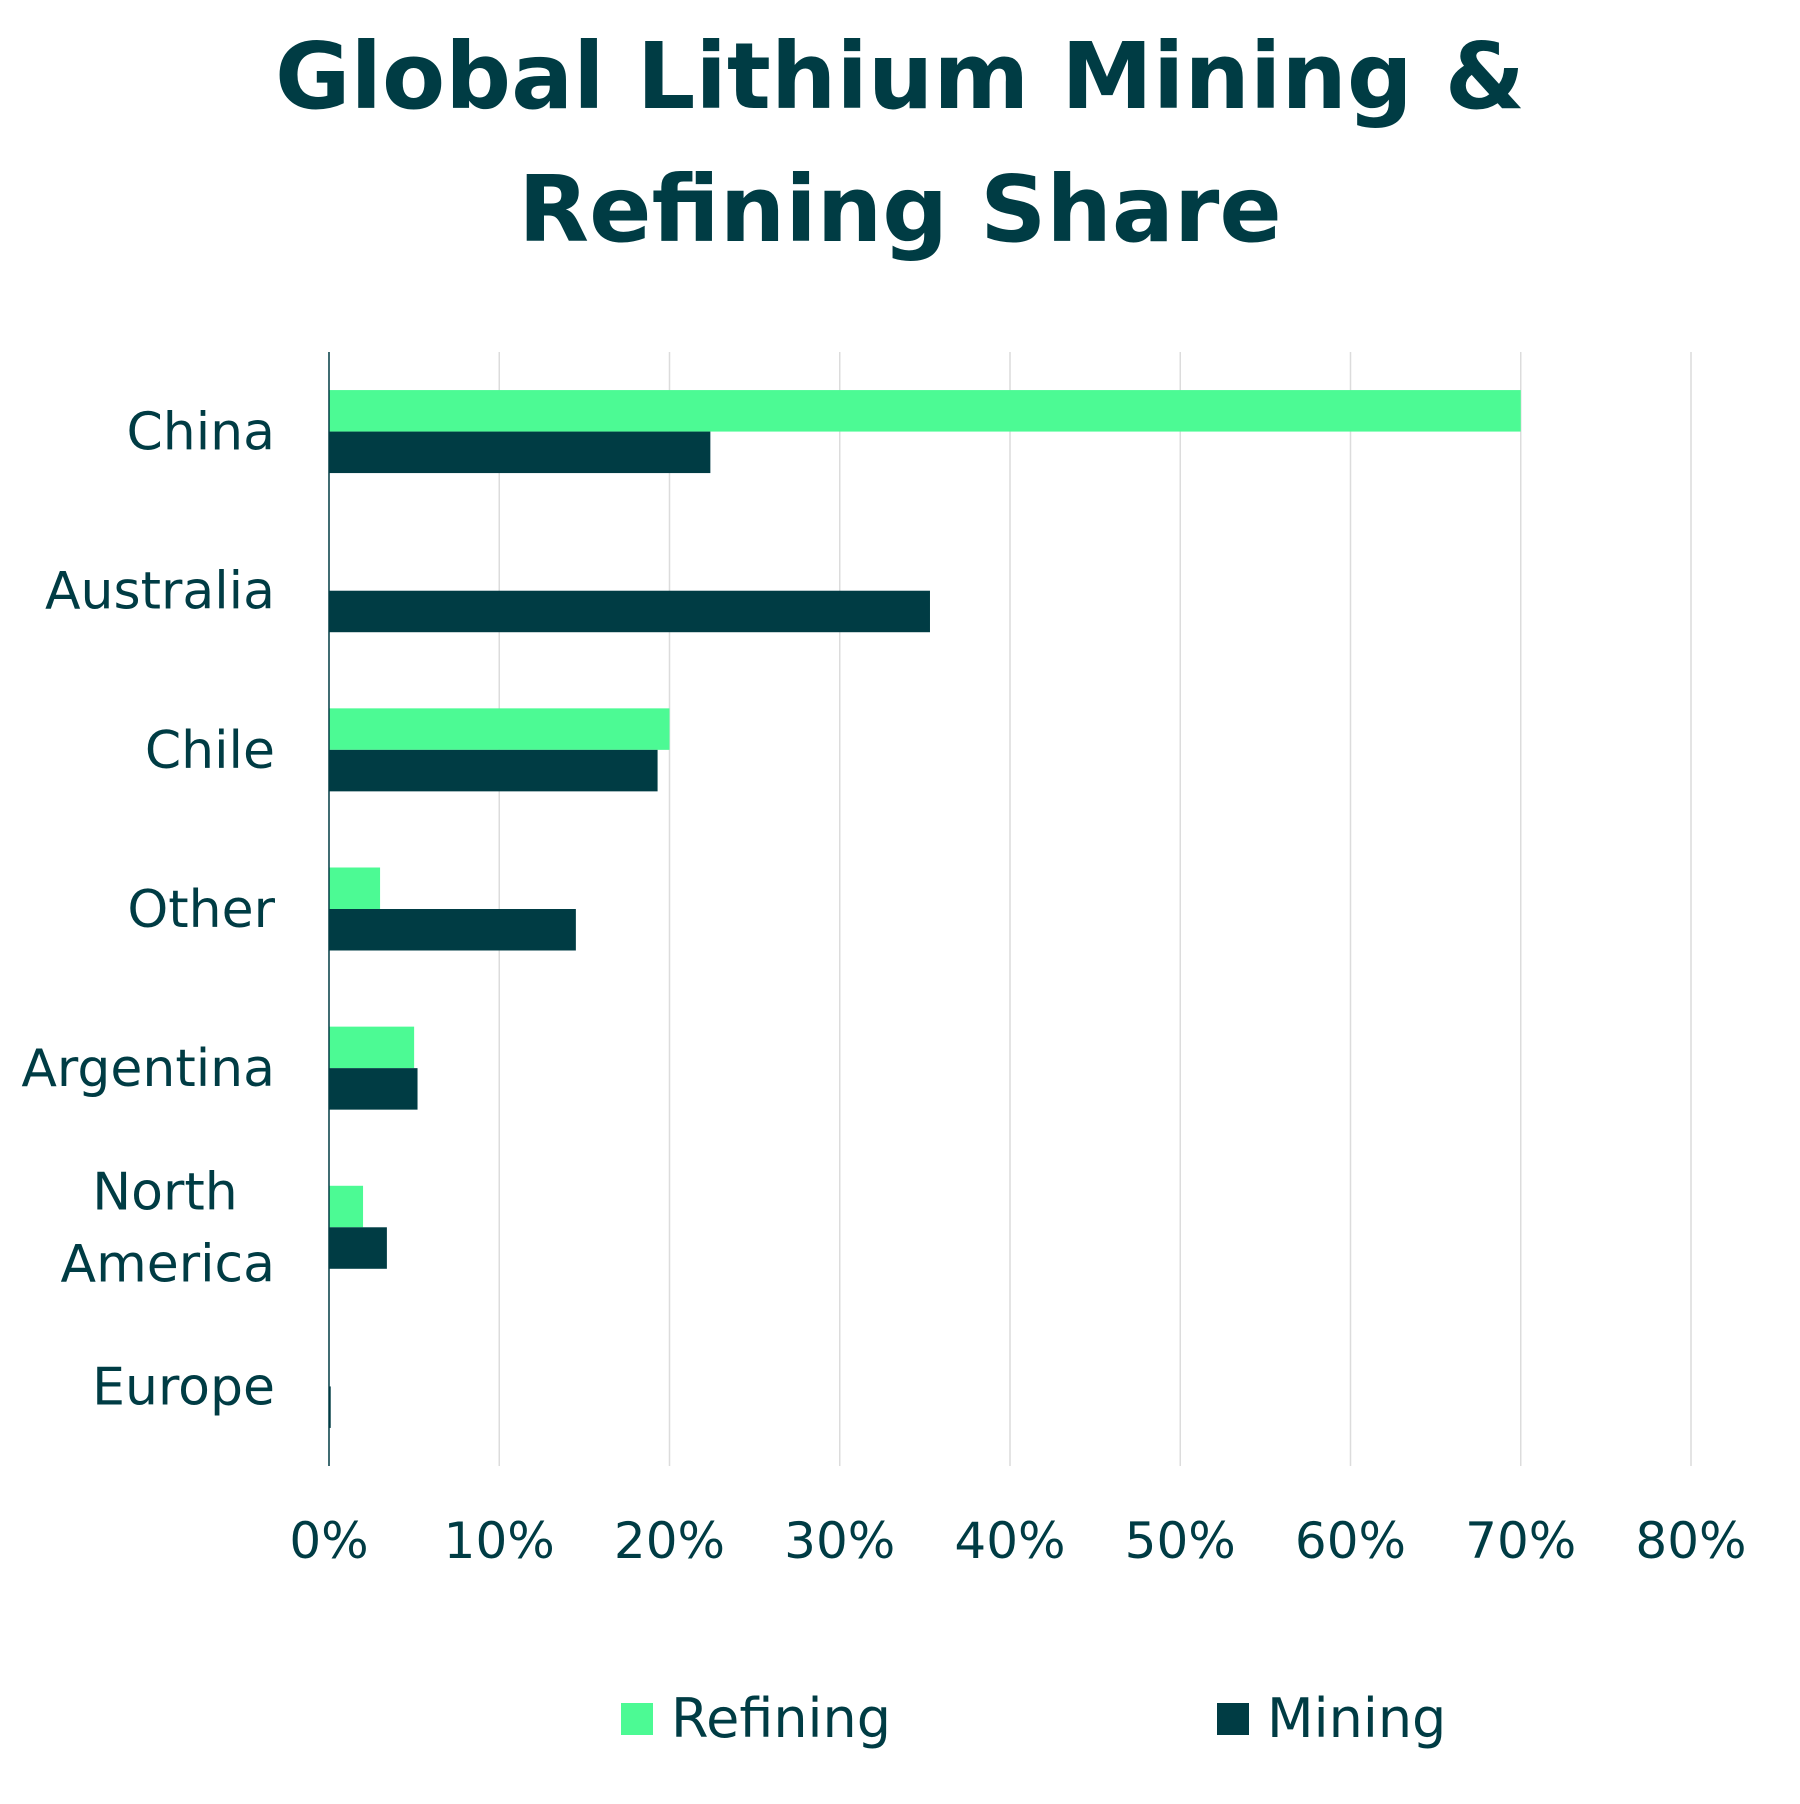  What do you see at coordinates (1350, 1541) in the screenshot?
I see `x-tick-label: 60%` at bounding box center [1350, 1541].